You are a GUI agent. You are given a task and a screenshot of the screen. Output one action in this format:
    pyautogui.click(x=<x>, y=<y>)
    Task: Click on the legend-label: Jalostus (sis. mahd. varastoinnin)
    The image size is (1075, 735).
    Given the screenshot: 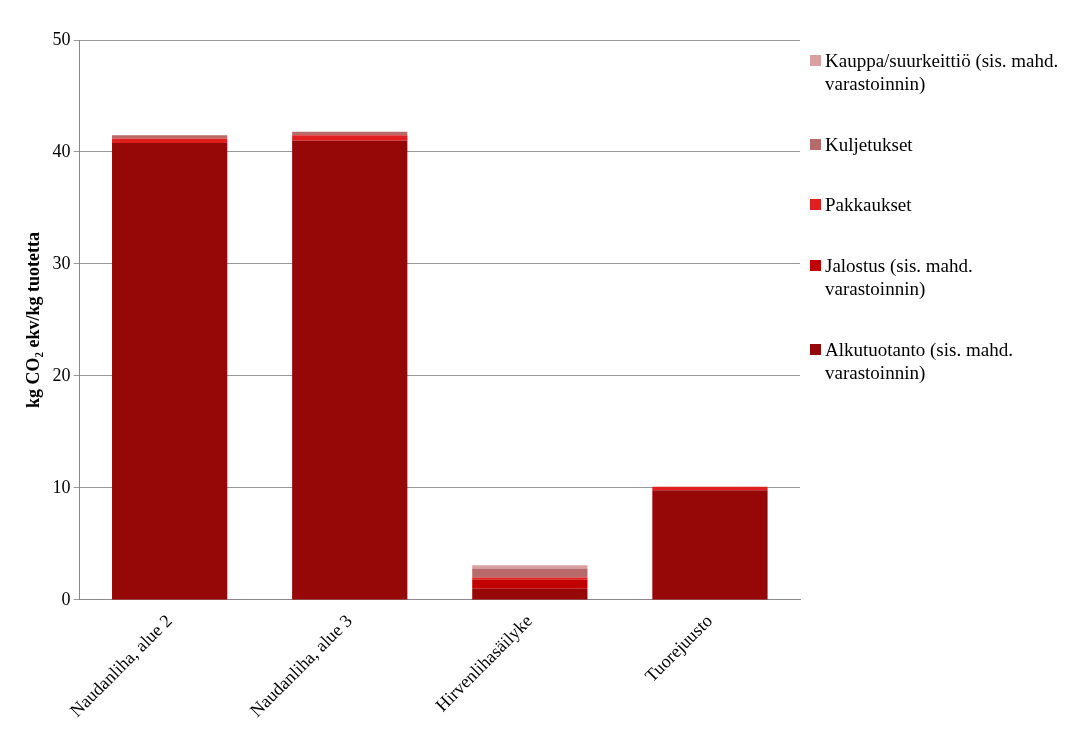 What is the action you would take?
    pyautogui.click(x=899, y=278)
    